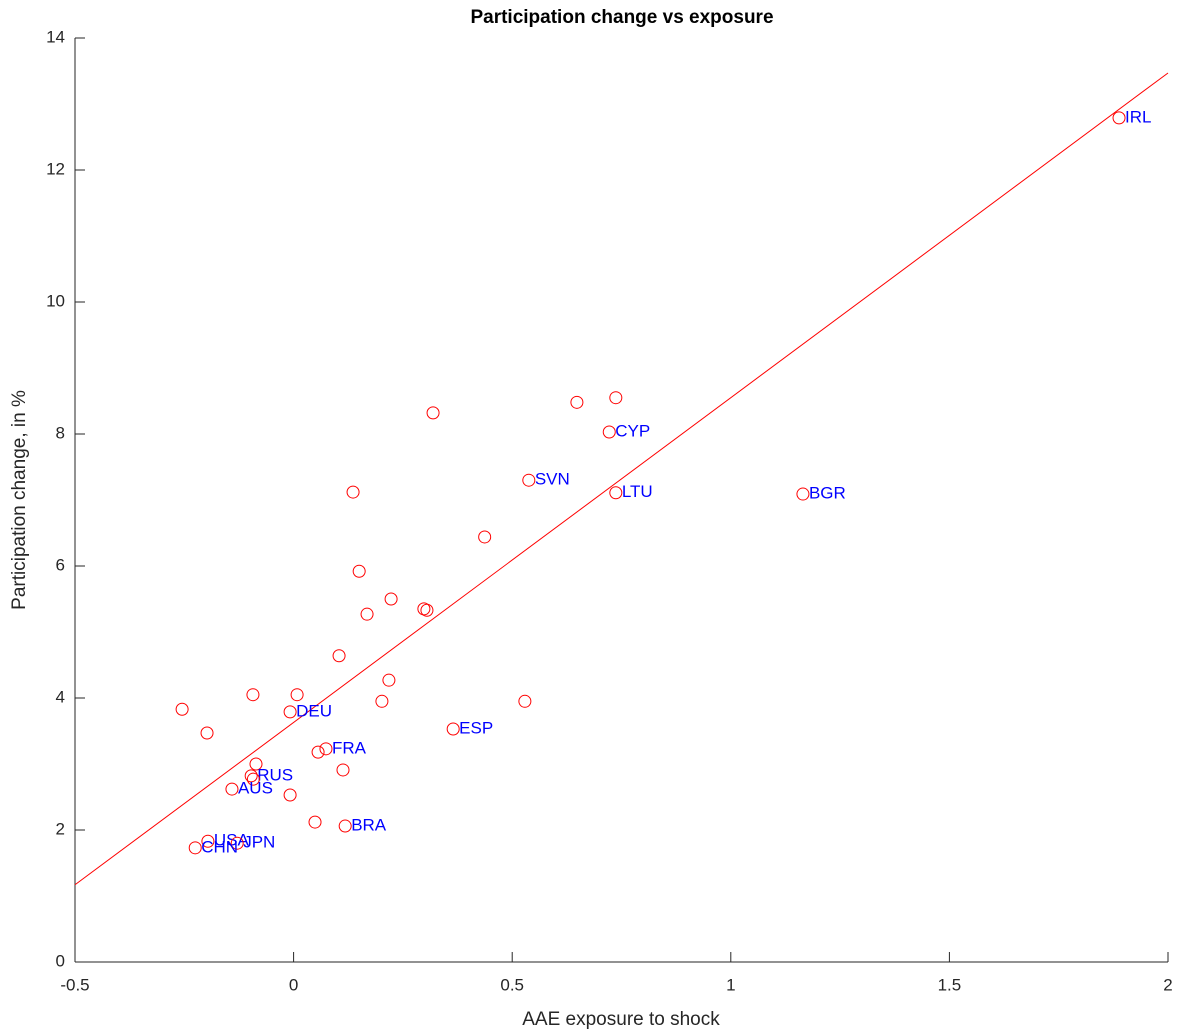  Describe the element at coordinates (632, 431) in the screenshot. I see `point-label: CYP` at that location.